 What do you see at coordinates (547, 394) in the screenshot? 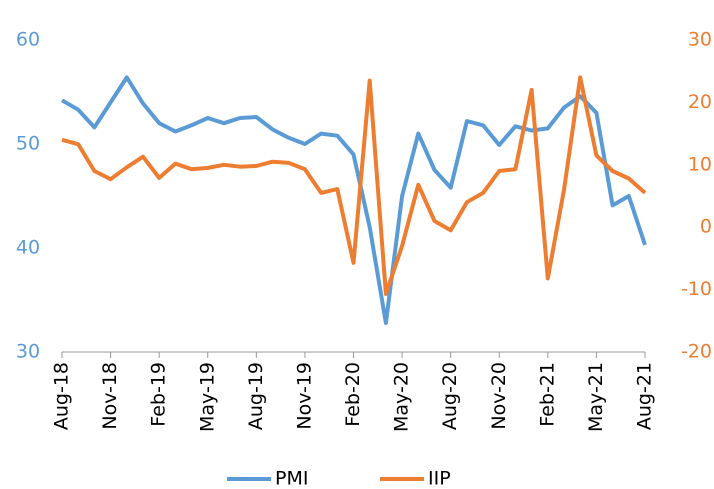
I see `x-tick-label: Feb-21` at bounding box center [547, 394].